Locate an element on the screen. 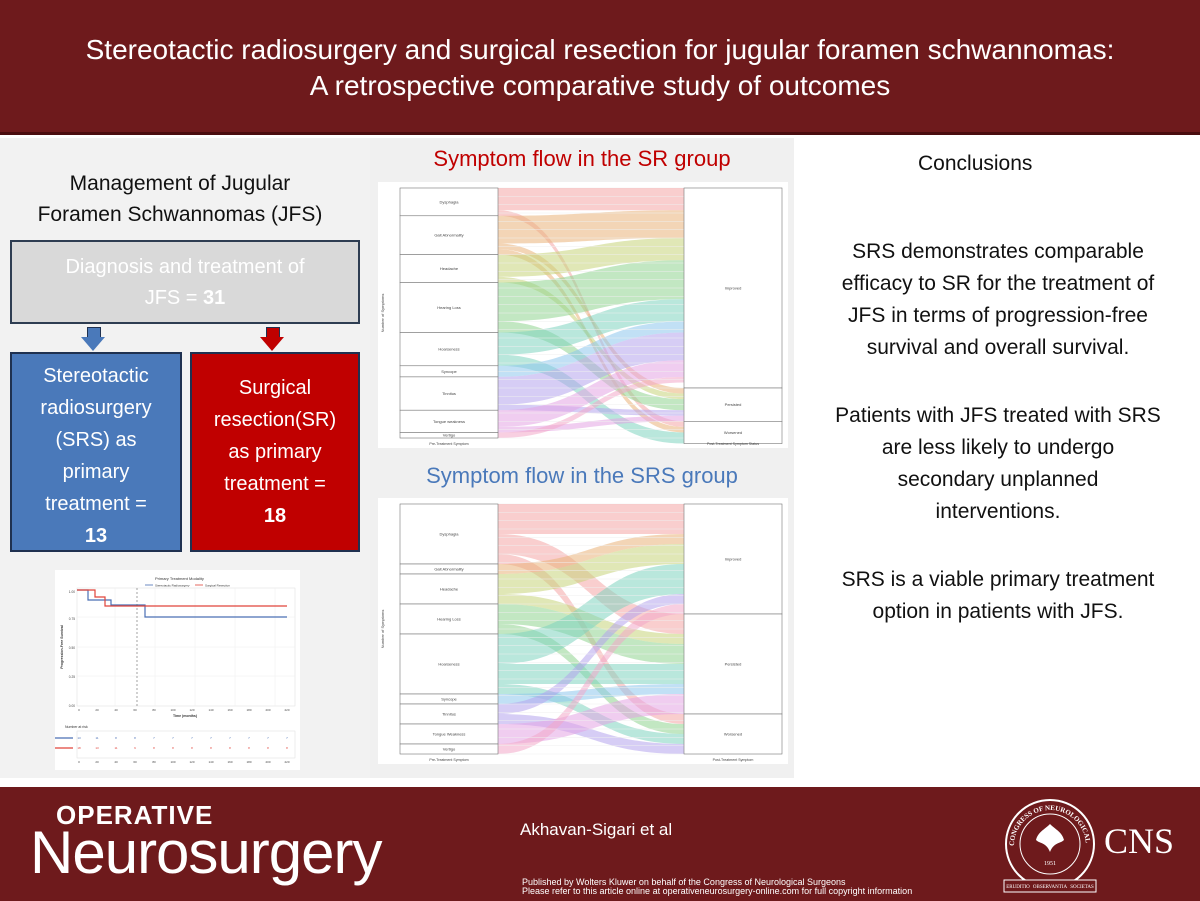 The height and width of the screenshot is (901, 1200). km-curve-srs is located at coordinates (182, 603).